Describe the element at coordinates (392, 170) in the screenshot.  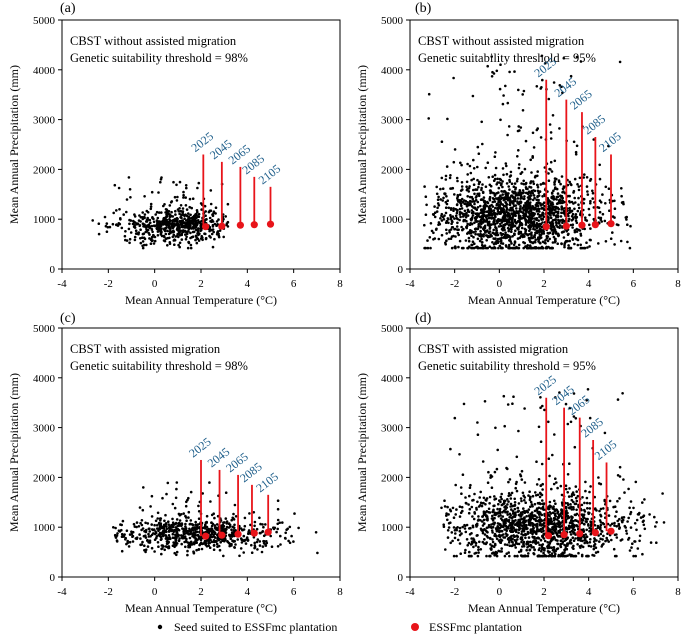
I see `y-tick-label: 2000` at that location.